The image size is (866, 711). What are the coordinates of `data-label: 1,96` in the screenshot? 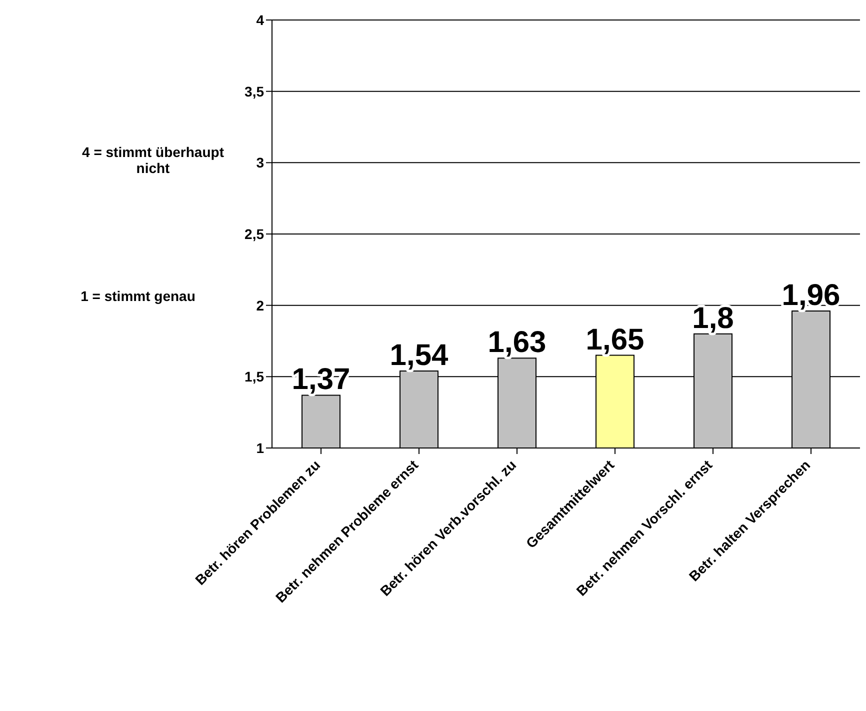 It's located at (811, 295).